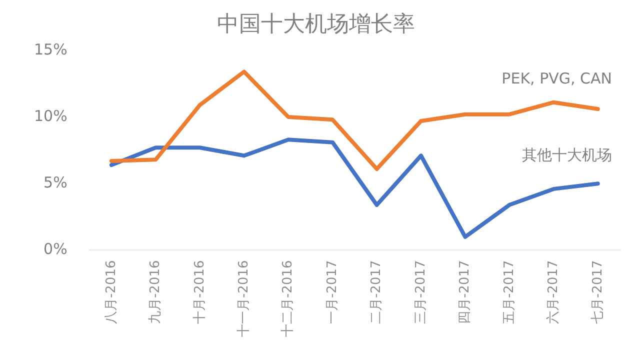 This screenshot has width=640, height=355. What do you see at coordinates (509, 292) in the screenshot?
I see `x-tick-label: 五月-2017` at bounding box center [509, 292].